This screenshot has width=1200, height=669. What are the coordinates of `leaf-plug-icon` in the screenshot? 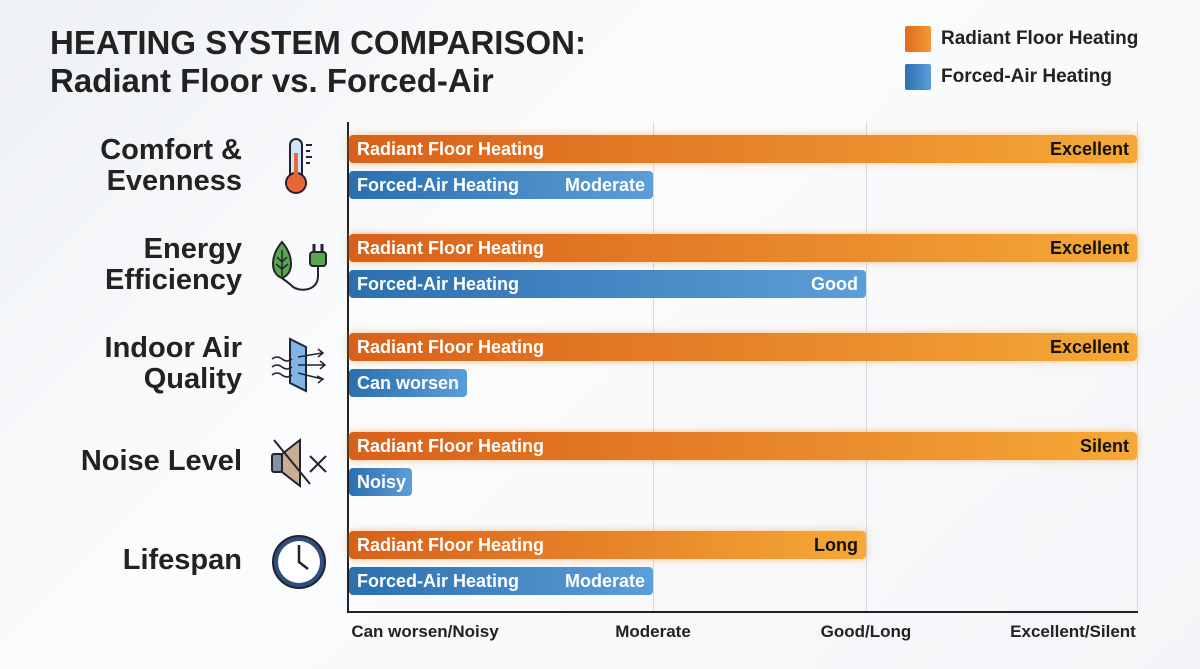 It's located at (299, 265).